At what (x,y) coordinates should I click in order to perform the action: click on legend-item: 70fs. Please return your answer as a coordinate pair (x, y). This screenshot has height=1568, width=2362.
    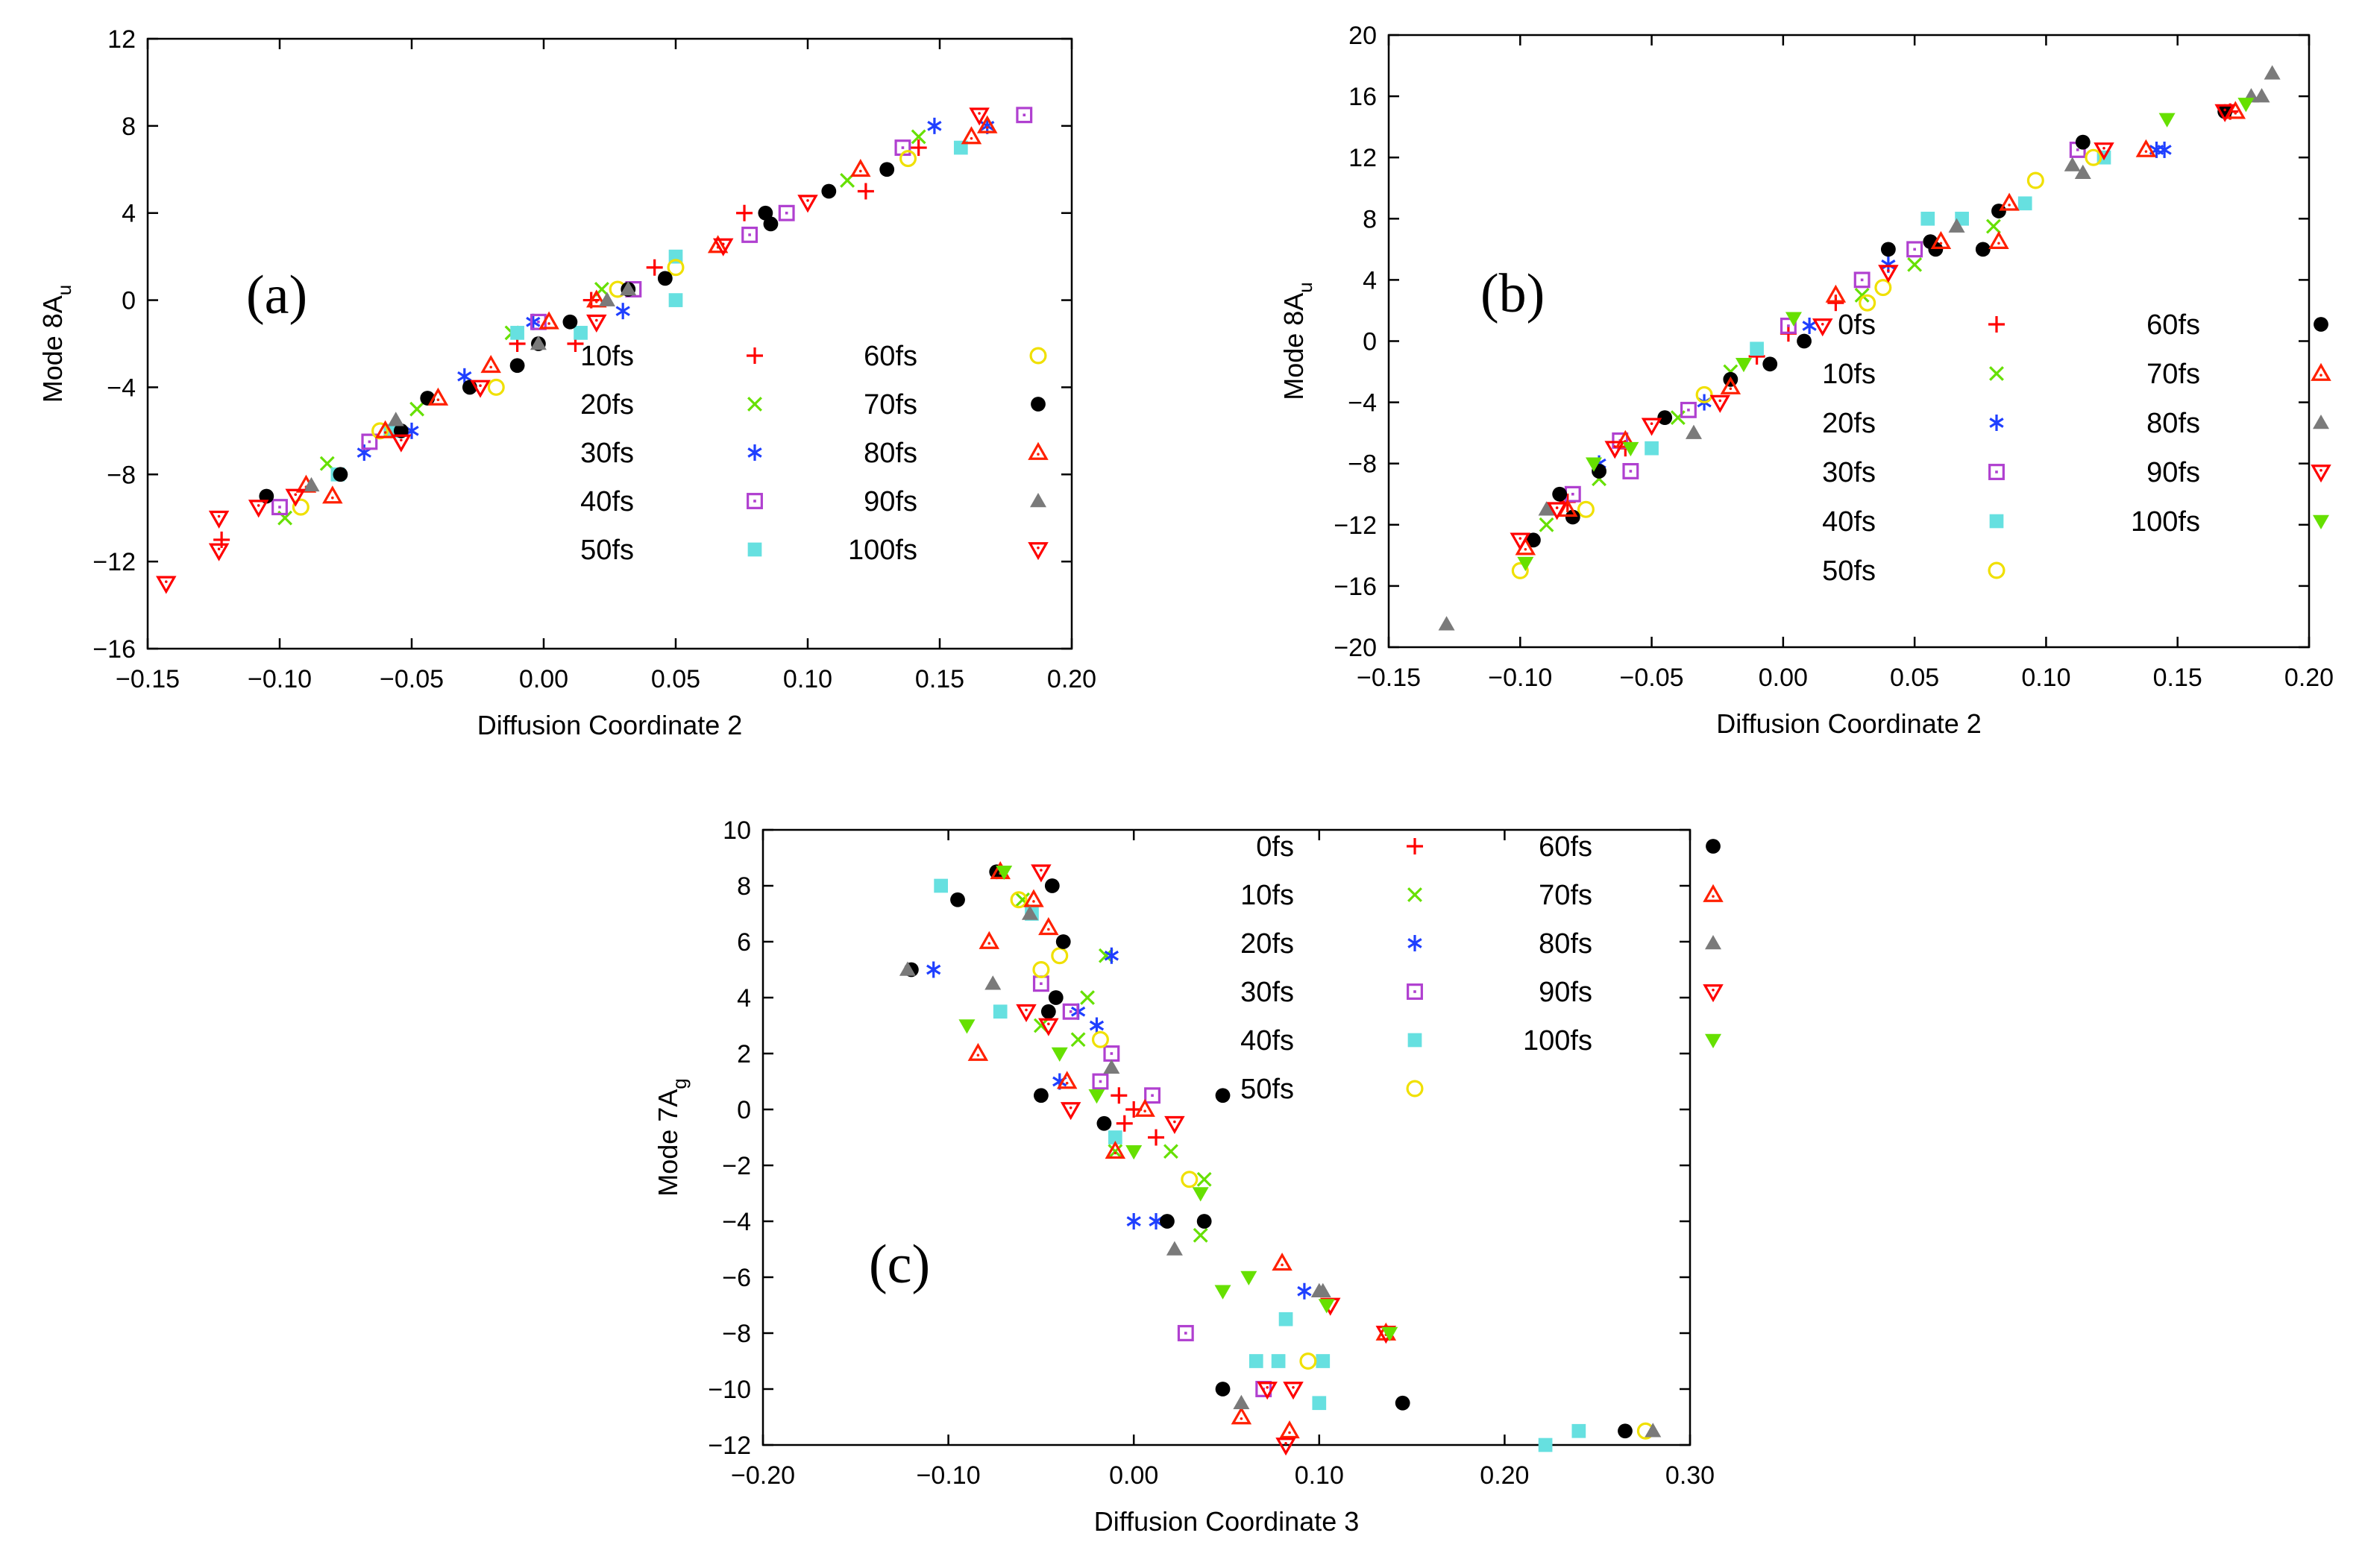
    Looking at the image, I should click on (1632, 895).